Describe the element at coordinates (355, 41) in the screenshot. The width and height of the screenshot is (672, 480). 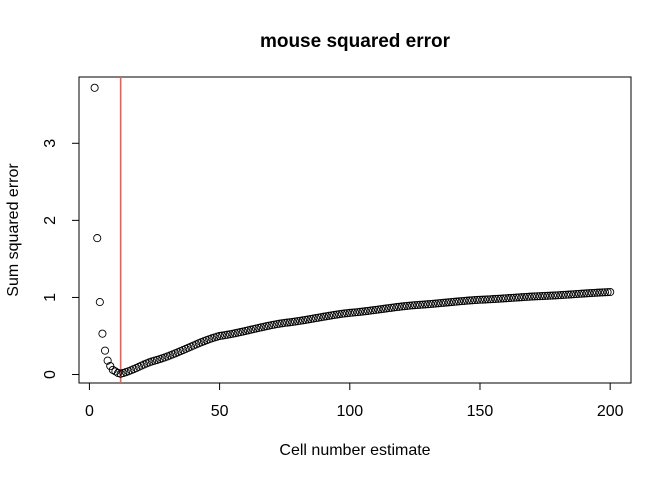
I see `chart-title: mouse squared error` at that location.